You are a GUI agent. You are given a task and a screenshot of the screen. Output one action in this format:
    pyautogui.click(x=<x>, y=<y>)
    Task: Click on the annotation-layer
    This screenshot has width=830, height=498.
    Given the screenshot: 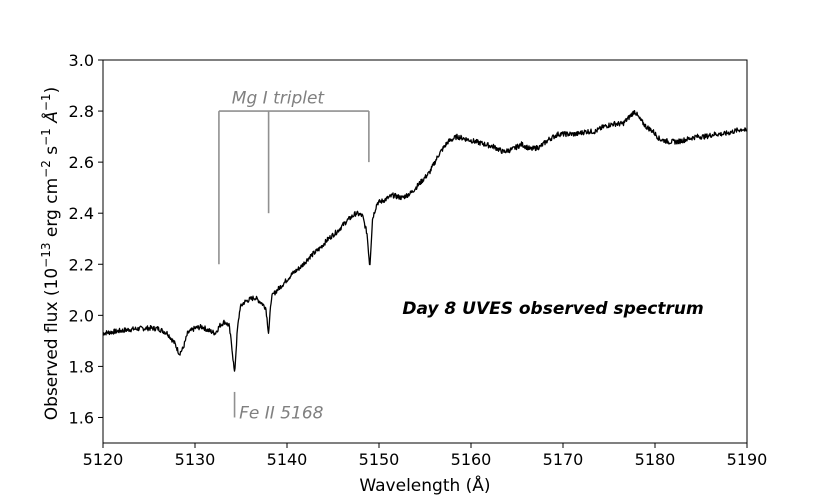 What is the action you would take?
    pyautogui.click(x=294, y=264)
    